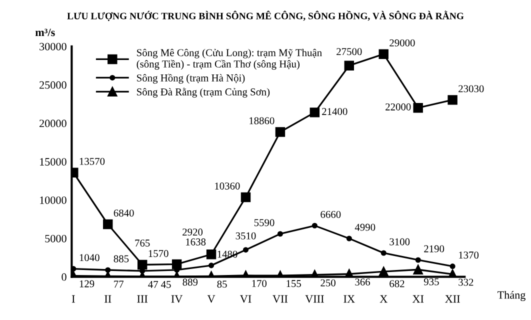  I want to click on legend-label: Sông Hồng (trạm Hà Nội), so click(191, 79).